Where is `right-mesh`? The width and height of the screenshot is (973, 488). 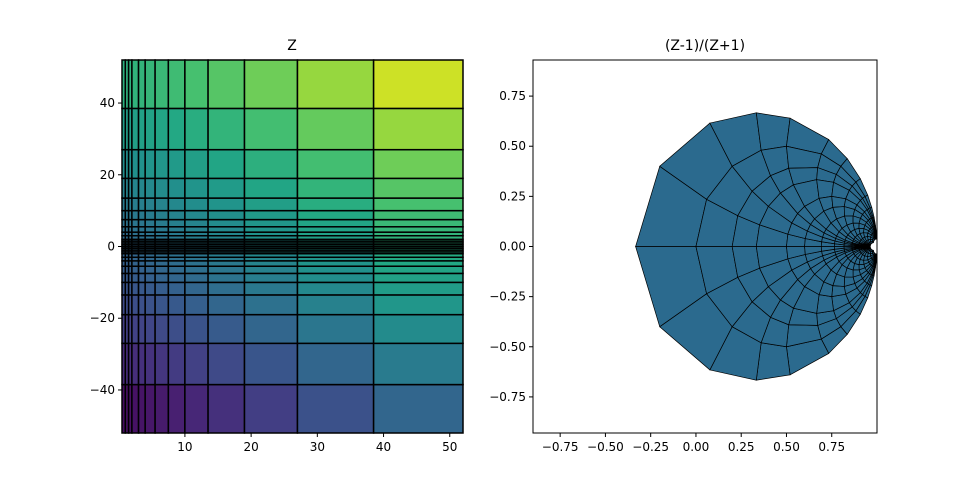 right-mesh is located at coordinates (756, 246).